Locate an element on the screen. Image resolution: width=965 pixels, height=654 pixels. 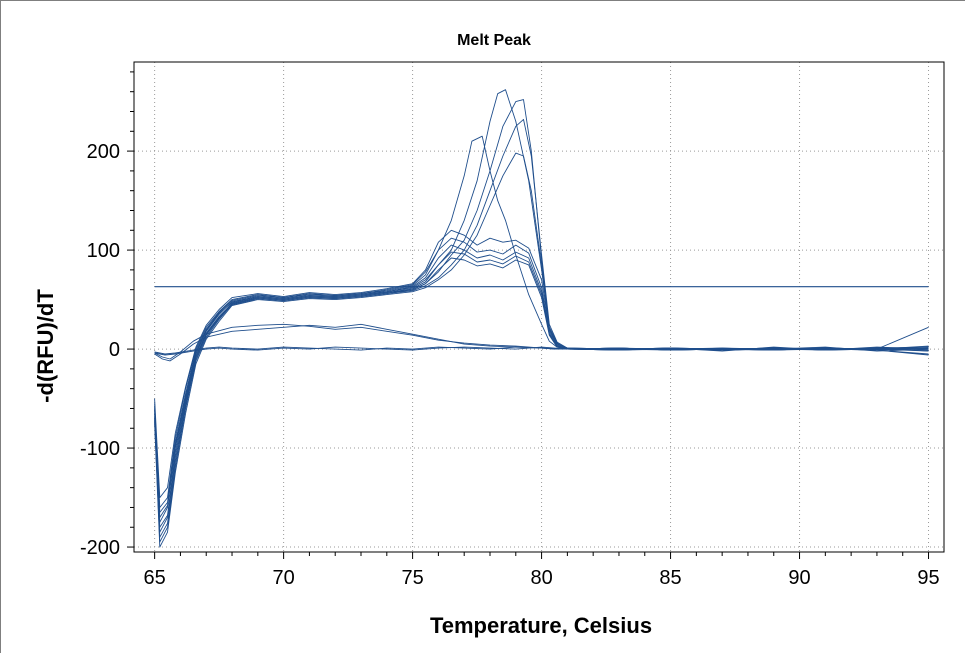
y-axis-label: -d(RFU)/dT is located at coordinates (45, 346).